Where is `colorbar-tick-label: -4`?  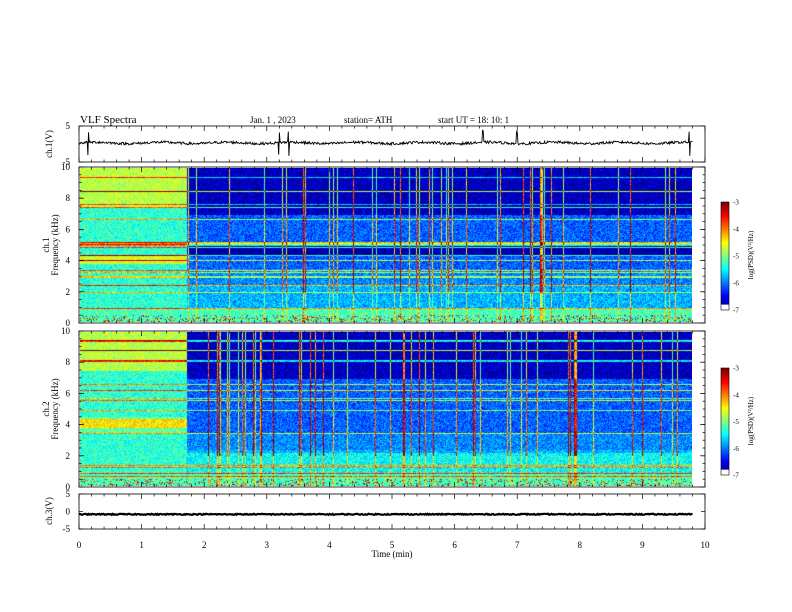 colorbar-tick-label: -4 is located at coordinates (736, 395).